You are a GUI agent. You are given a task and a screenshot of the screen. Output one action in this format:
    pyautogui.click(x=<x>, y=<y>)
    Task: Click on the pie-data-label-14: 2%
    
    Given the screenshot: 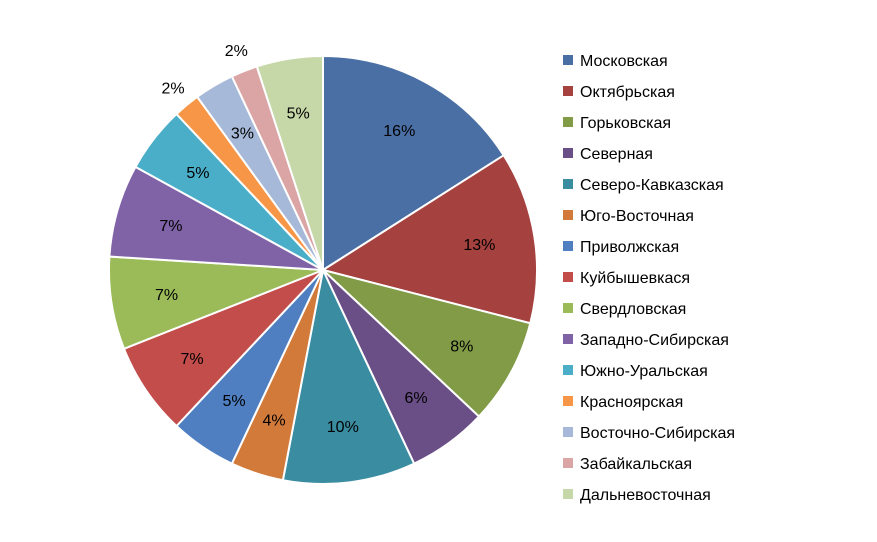 What is the action you would take?
    pyautogui.click(x=236, y=51)
    